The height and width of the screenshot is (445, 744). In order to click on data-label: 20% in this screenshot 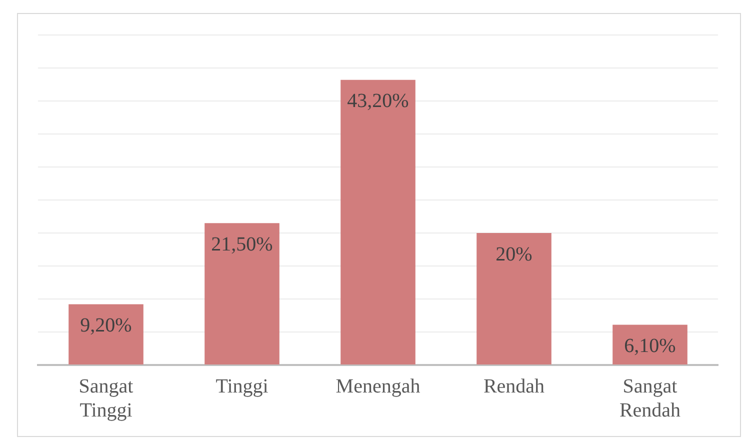, I will do `click(514, 254)`.